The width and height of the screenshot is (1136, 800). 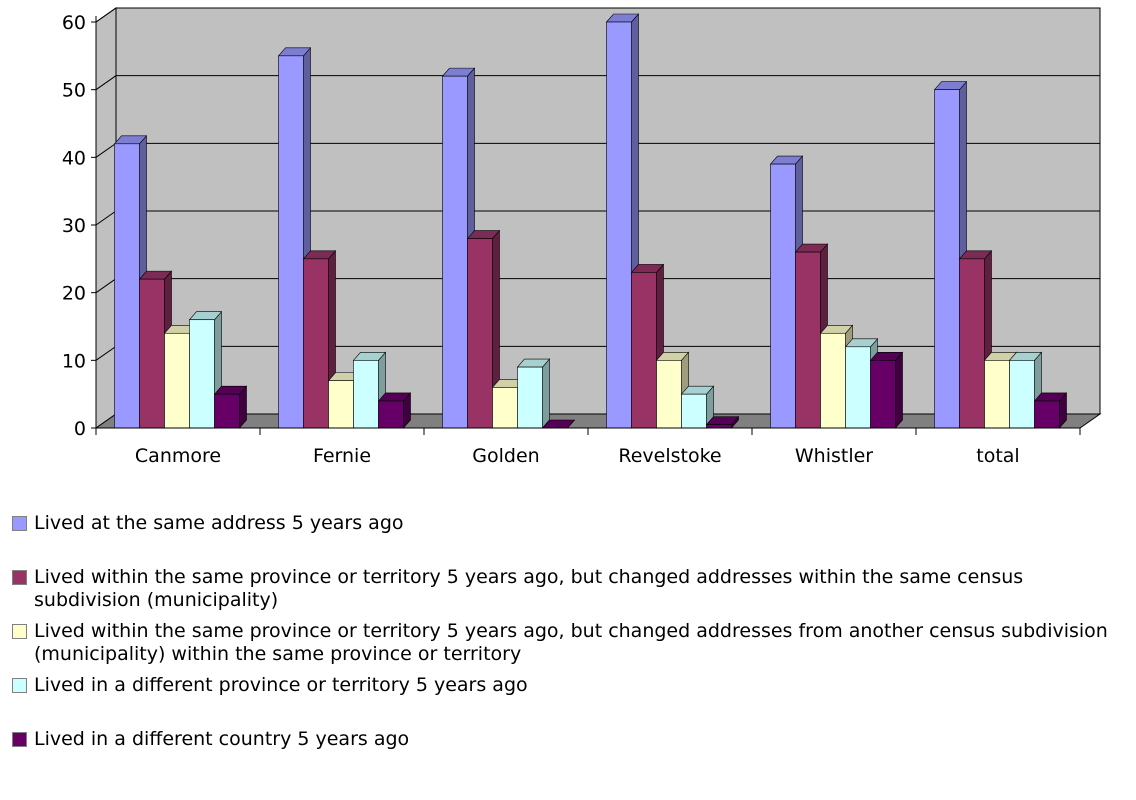 What do you see at coordinates (997, 456) in the screenshot?
I see `category-label: total` at bounding box center [997, 456].